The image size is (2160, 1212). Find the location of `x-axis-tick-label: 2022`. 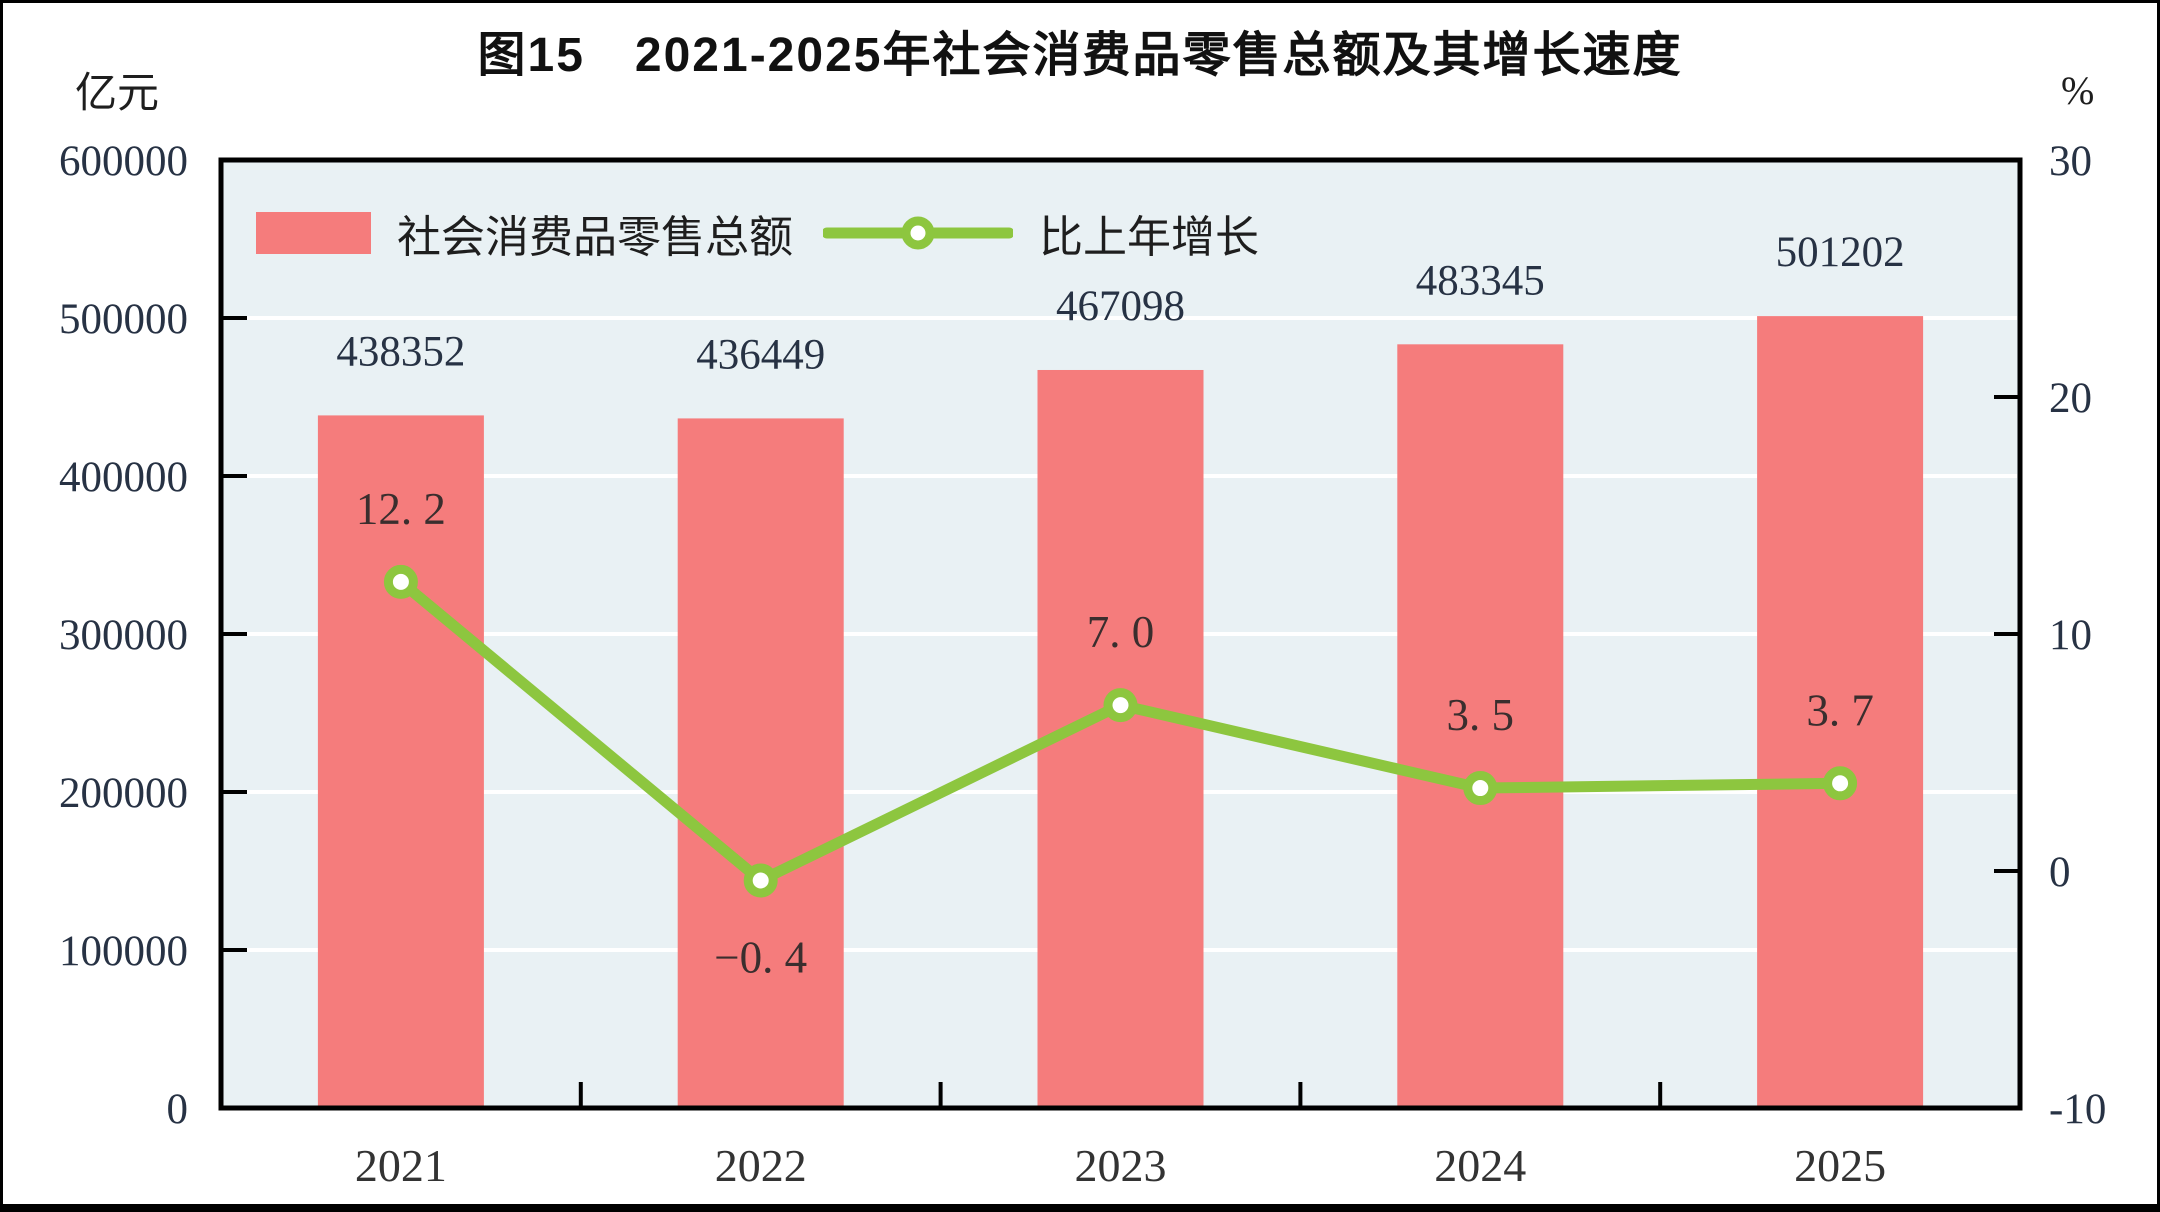

x-axis-tick-label: 2022 is located at coordinates (761, 1165).